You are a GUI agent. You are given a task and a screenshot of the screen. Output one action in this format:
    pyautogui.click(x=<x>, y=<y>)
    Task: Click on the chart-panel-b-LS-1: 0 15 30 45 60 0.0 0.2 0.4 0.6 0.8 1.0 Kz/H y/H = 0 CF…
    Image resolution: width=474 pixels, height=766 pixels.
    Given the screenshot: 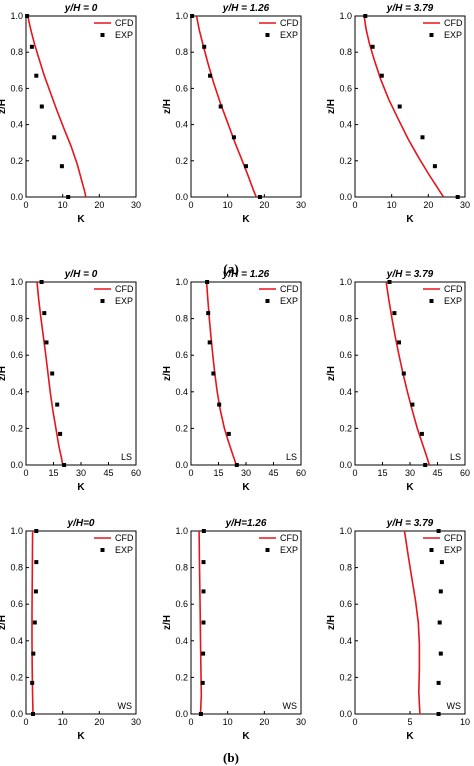 What is the action you would take?
    pyautogui.click(x=70, y=381)
    